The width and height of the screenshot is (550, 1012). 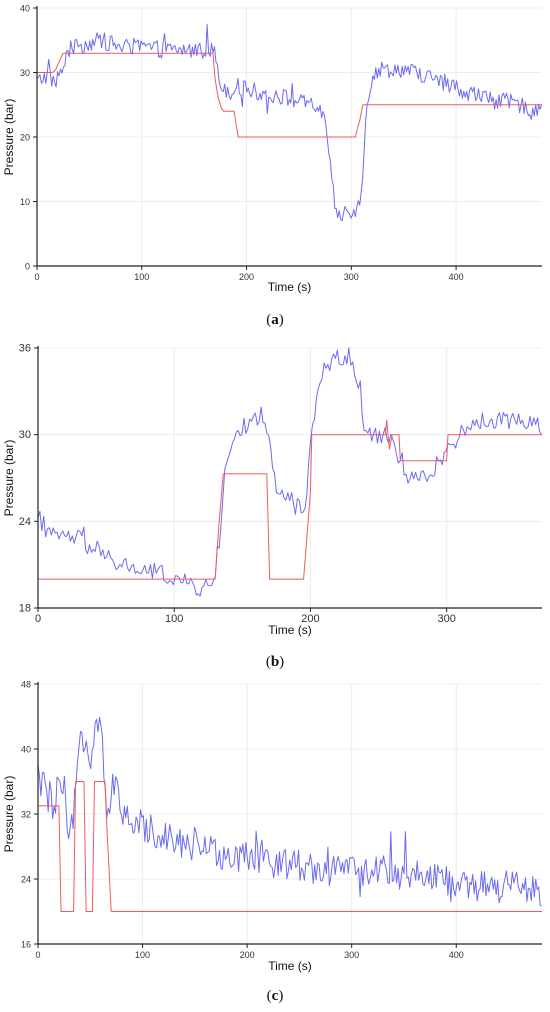 What do you see at coordinates (25, 609) in the screenshot?
I see `y-tick-label: 18` at bounding box center [25, 609].